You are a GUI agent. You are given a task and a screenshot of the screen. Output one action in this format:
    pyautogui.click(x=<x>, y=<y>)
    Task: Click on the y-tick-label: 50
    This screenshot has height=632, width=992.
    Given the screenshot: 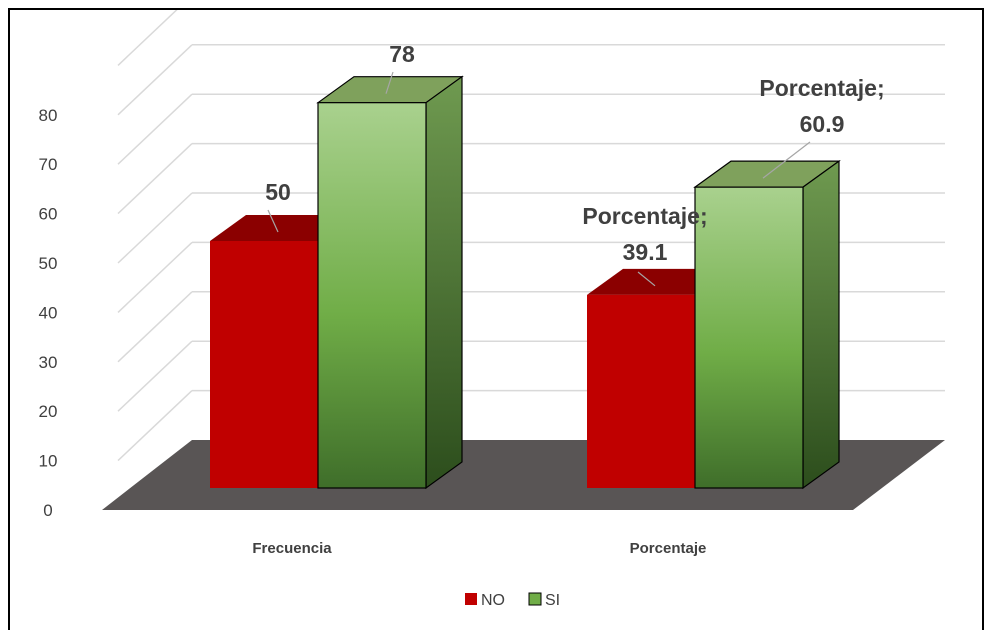 What is the action you would take?
    pyautogui.click(x=48, y=263)
    